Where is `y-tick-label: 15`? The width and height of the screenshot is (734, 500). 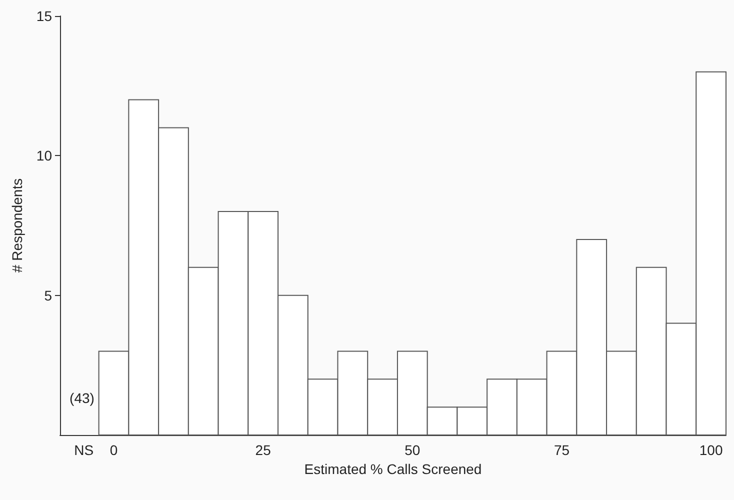 y-tick-label: 15 is located at coordinates (44, 16).